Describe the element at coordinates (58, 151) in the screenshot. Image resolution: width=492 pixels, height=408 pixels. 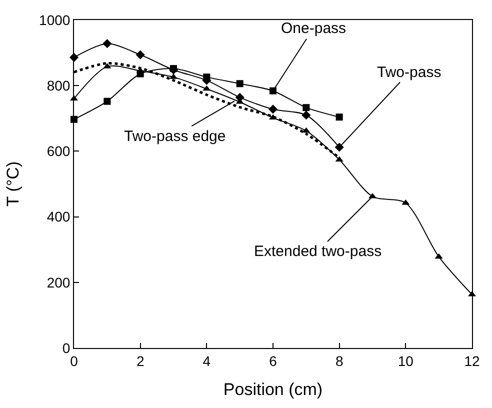
I see `y-tick-label: 600` at that location.